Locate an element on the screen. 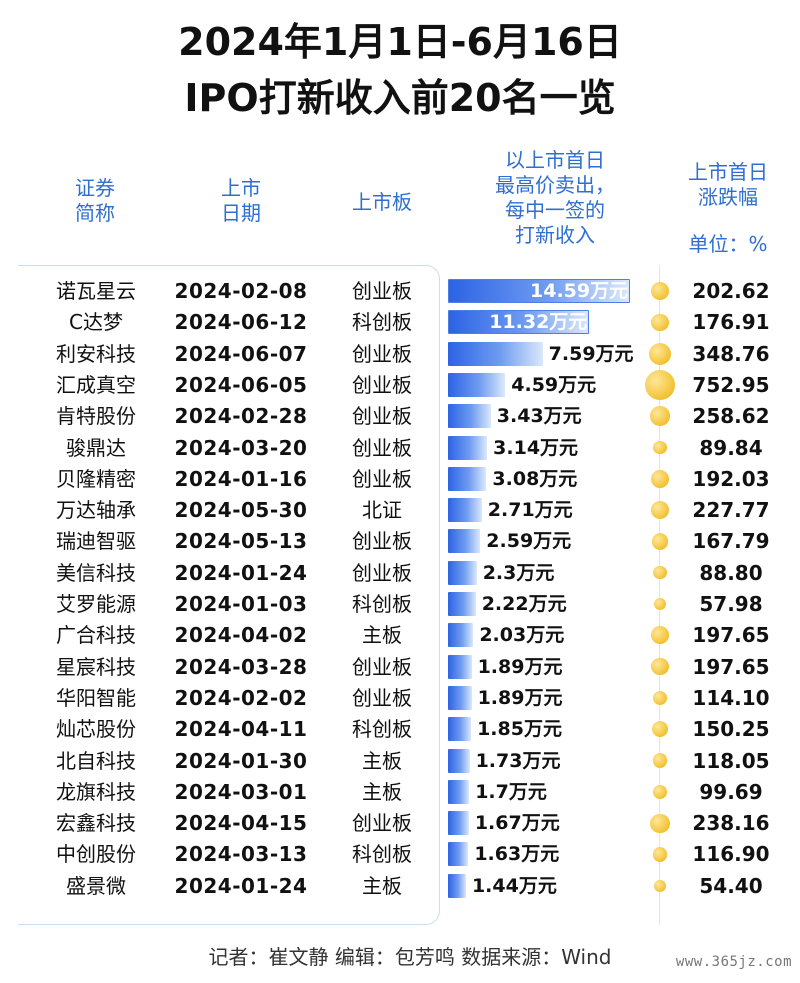 This screenshot has width=800, height=983. header-date-line1: 上市 is located at coordinates (241, 188).